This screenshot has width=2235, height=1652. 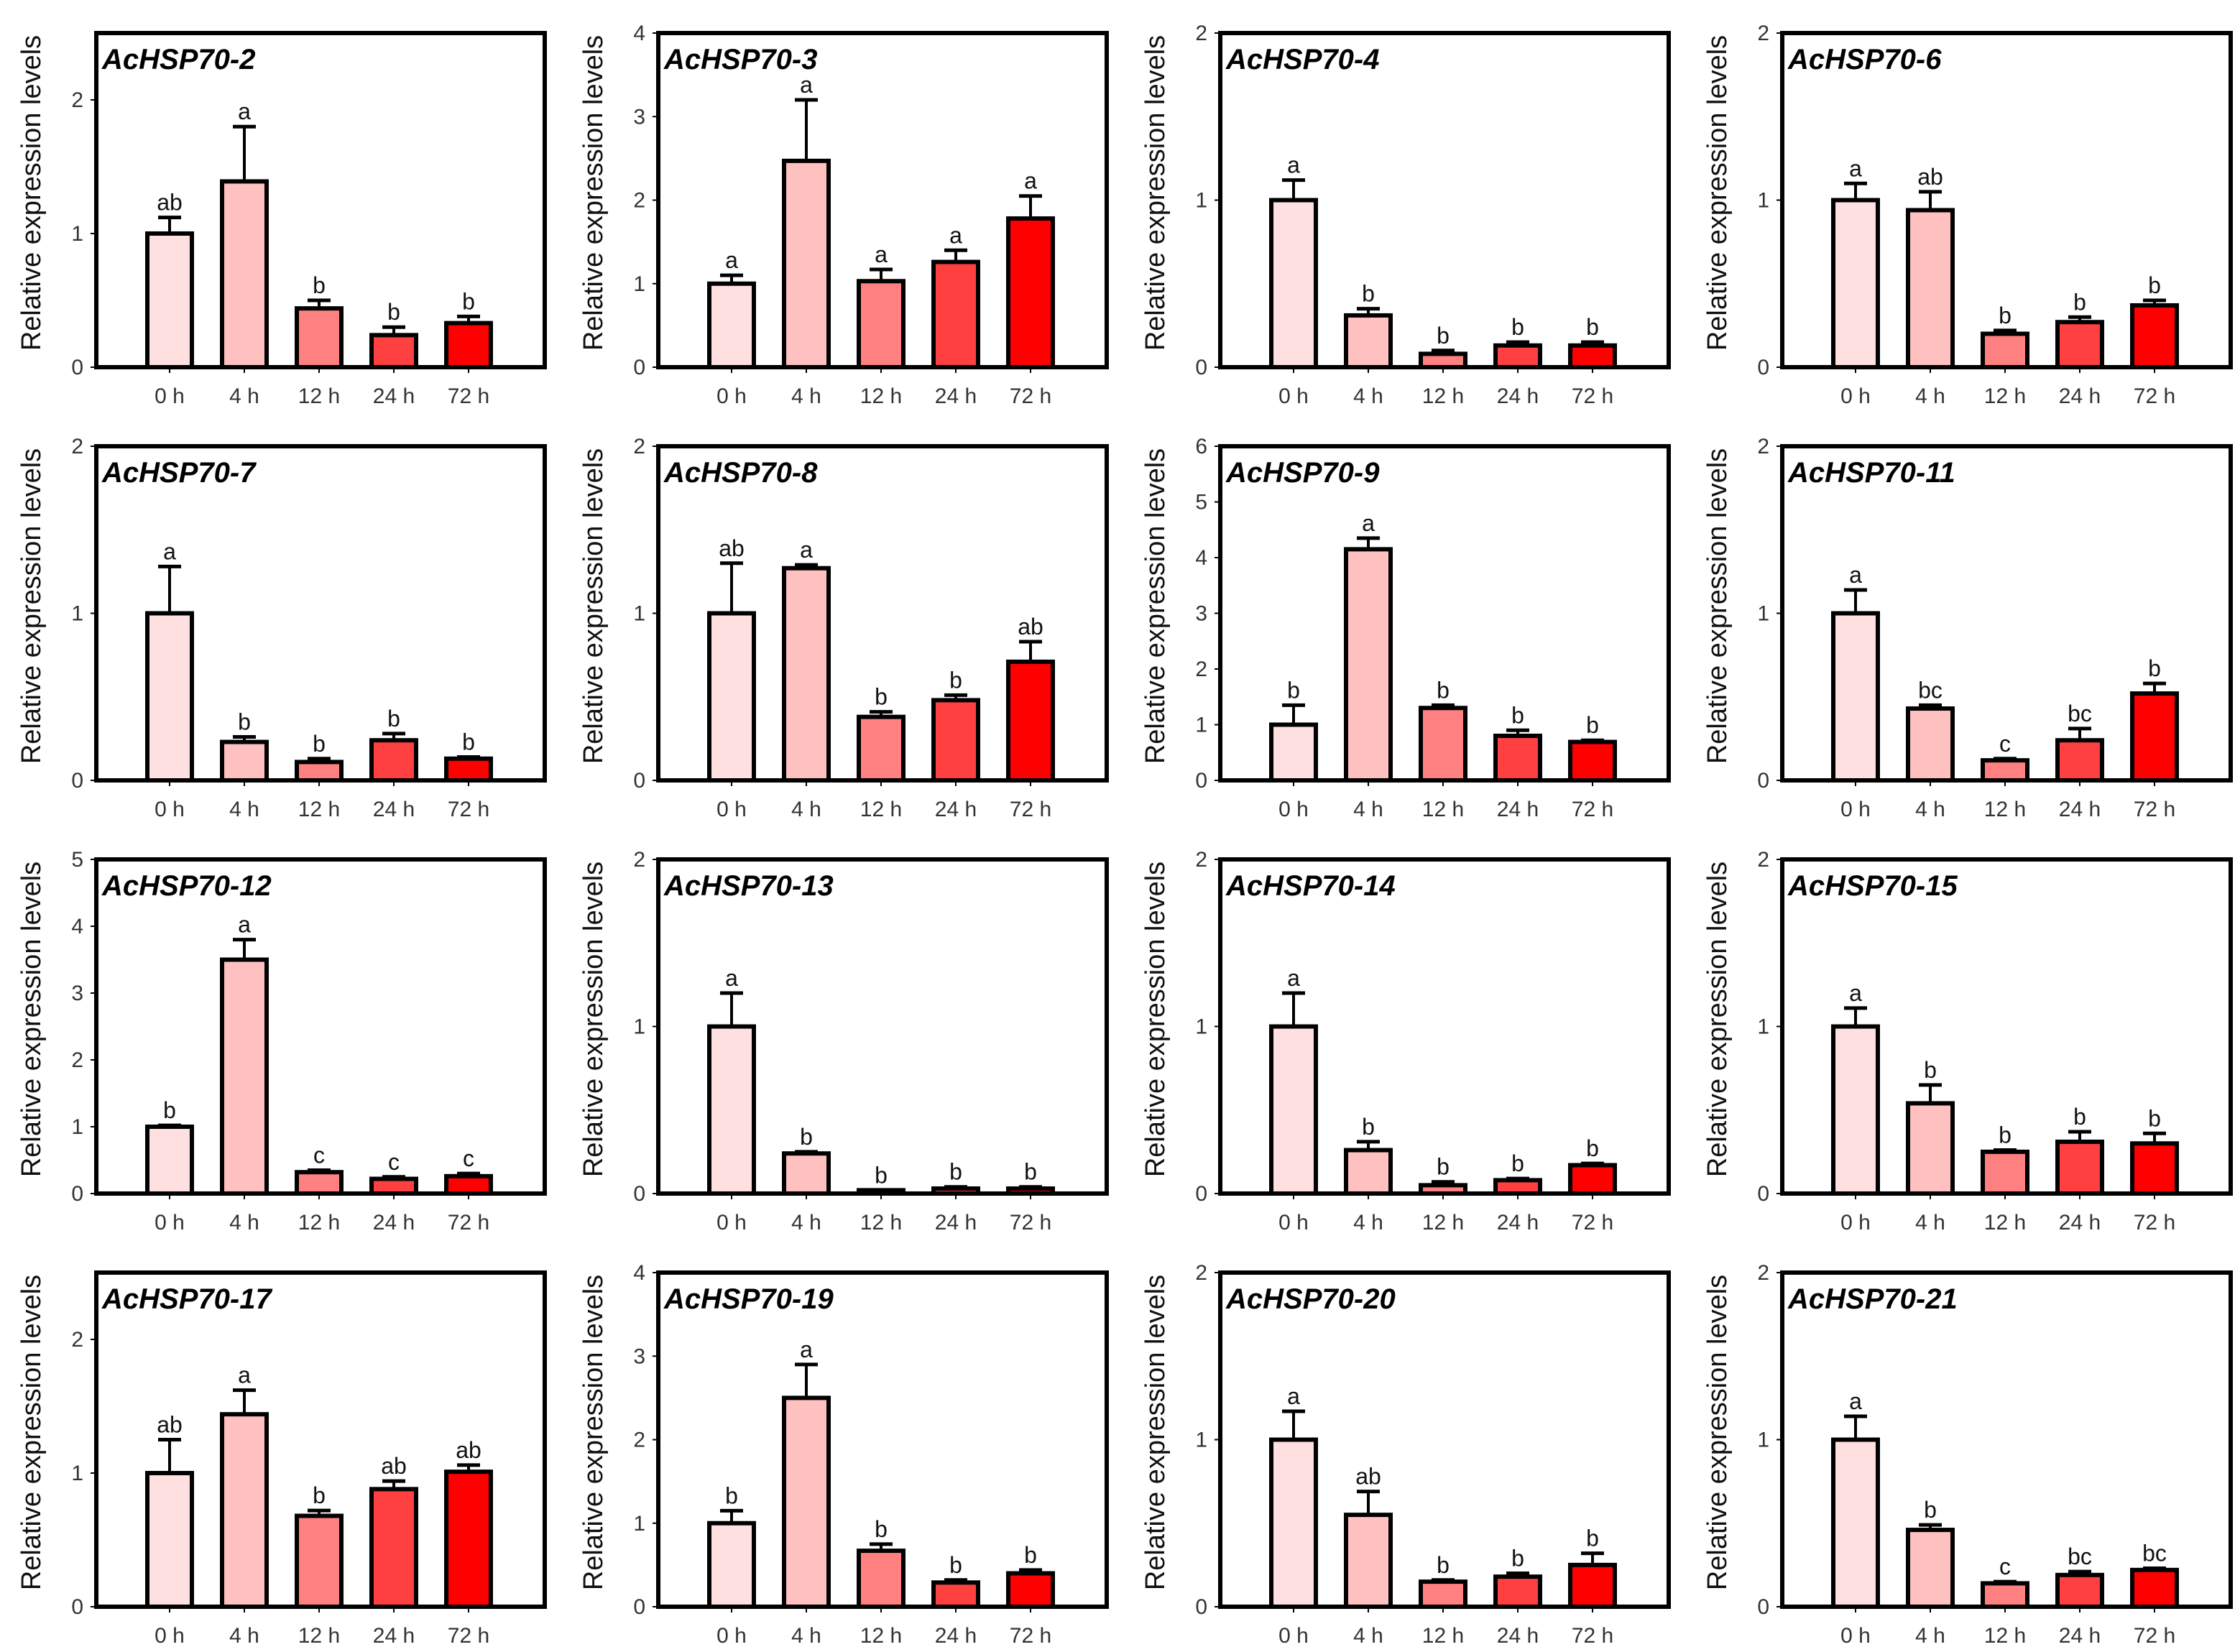 I want to click on chart-title: AcHSP70-6, so click(x=1864, y=59).